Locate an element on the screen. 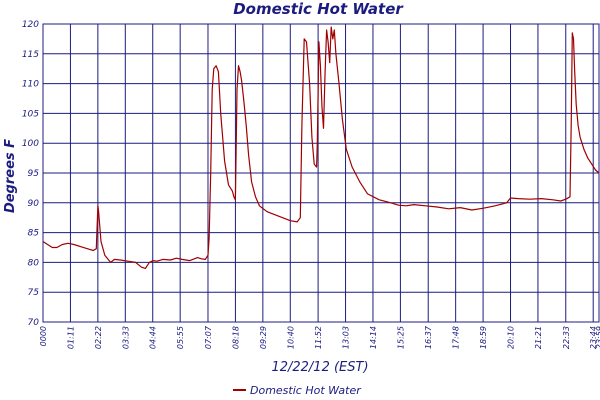 The height and width of the screenshot is (400, 600). y-tick-label: 120 is located at coordinates (30, 25).